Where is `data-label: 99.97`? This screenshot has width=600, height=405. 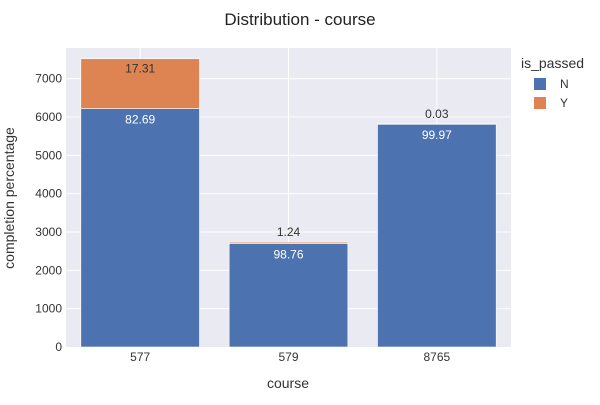
data-label: 99.97 is located at coordinates (437, 135).